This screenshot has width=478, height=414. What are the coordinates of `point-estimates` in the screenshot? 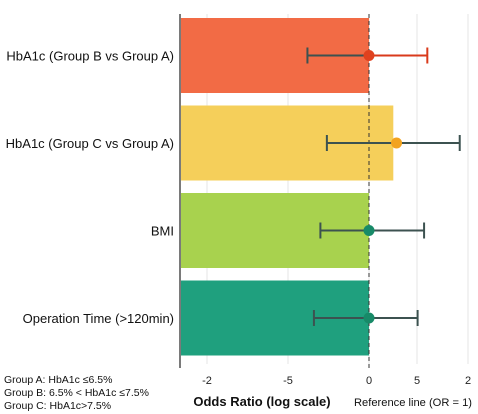 It's located at (383, 187).